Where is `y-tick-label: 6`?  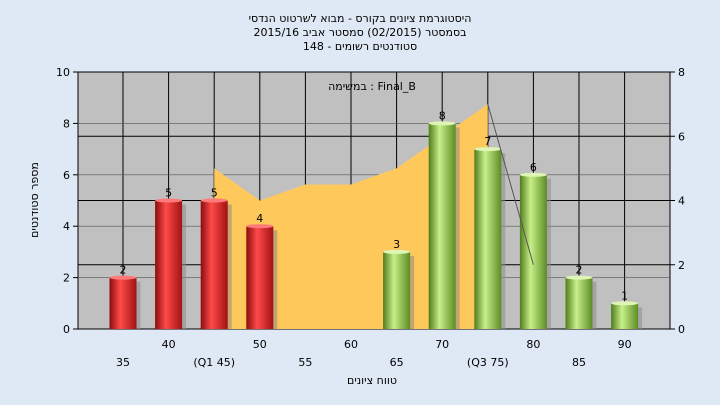 y-tick-label: 6 is located at coordinates (66, 175).